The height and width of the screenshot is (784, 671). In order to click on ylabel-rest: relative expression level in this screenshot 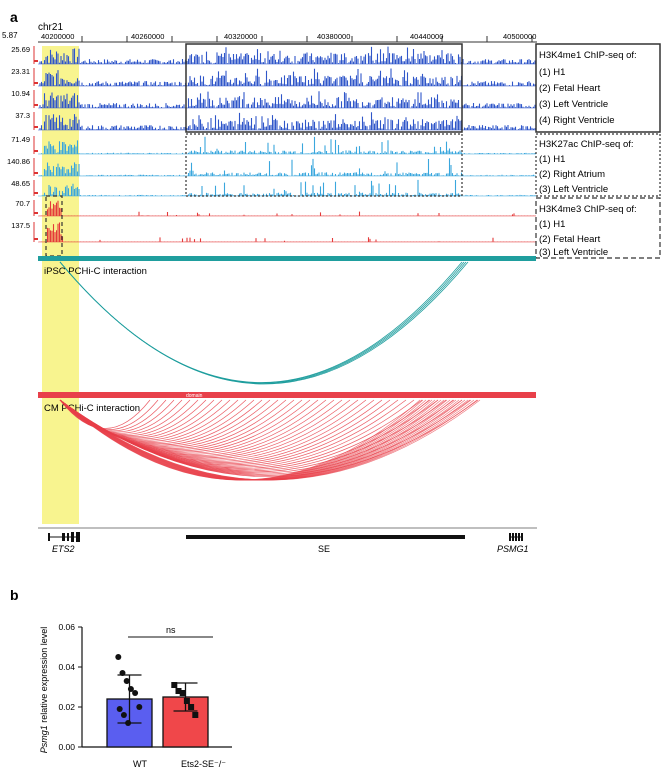, I will do `click(44, 676)`.